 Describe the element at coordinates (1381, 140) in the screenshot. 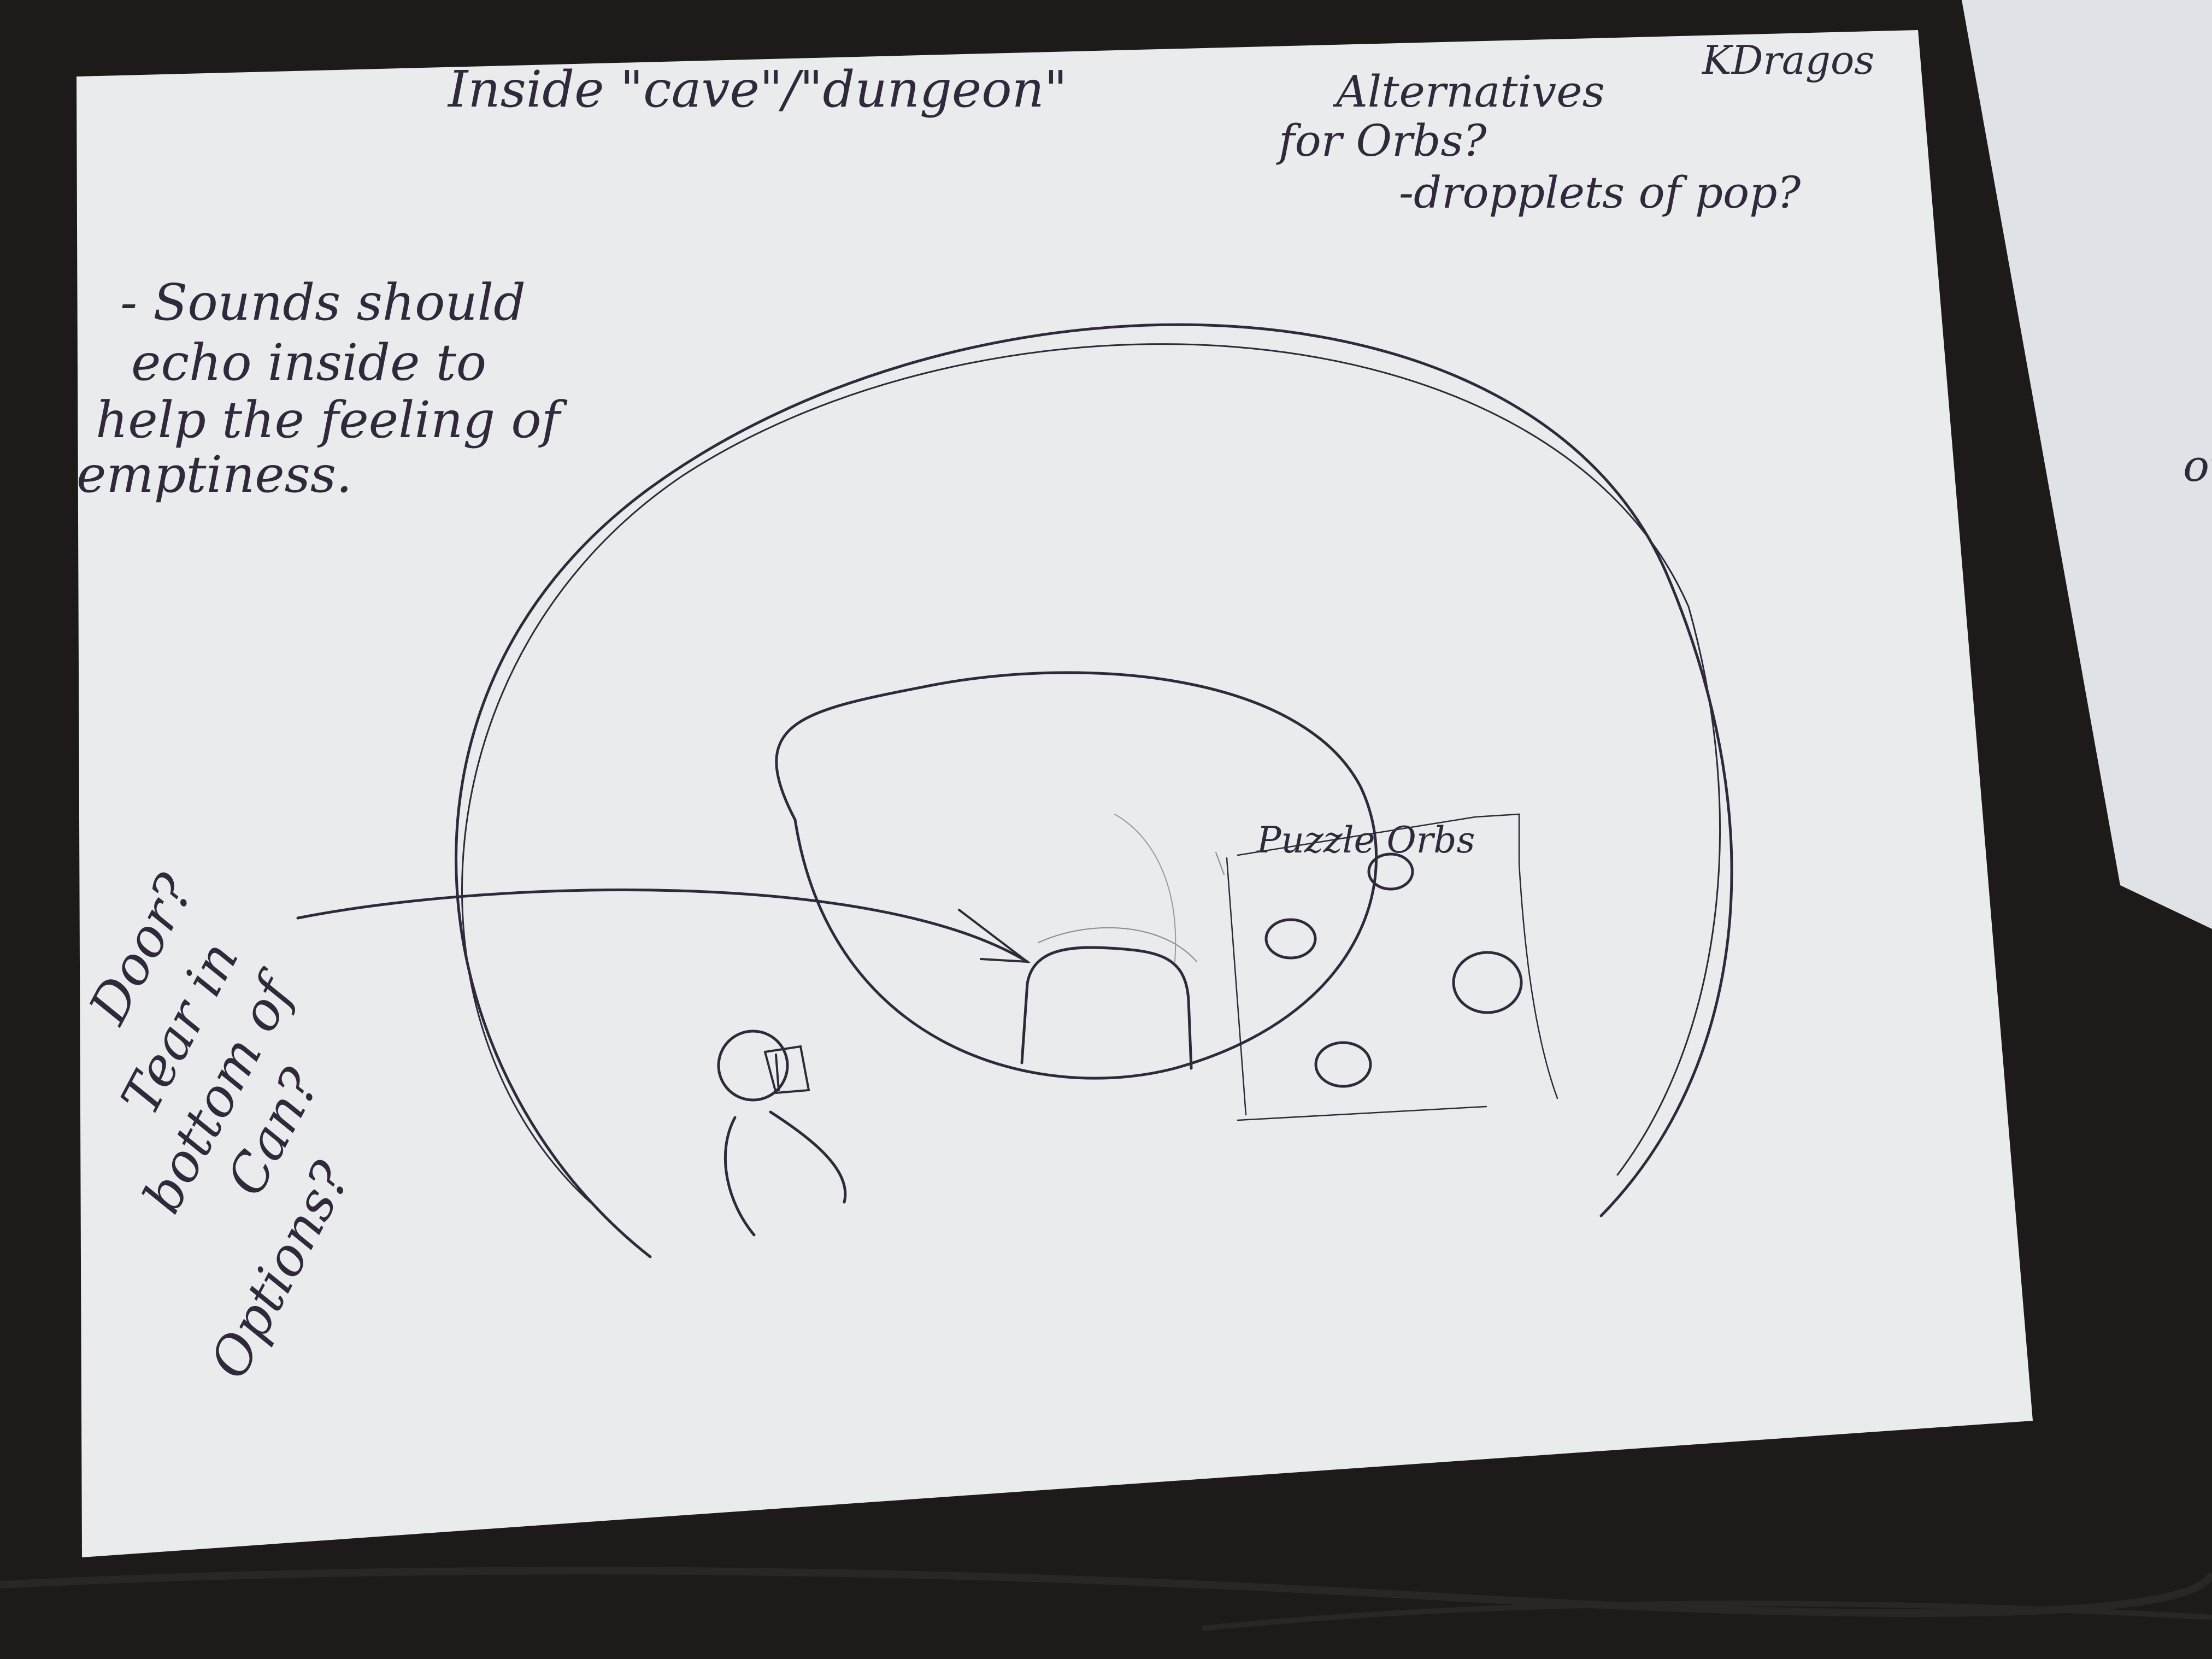

I see `alternatives-note-line2: for Orbs?` at that location.